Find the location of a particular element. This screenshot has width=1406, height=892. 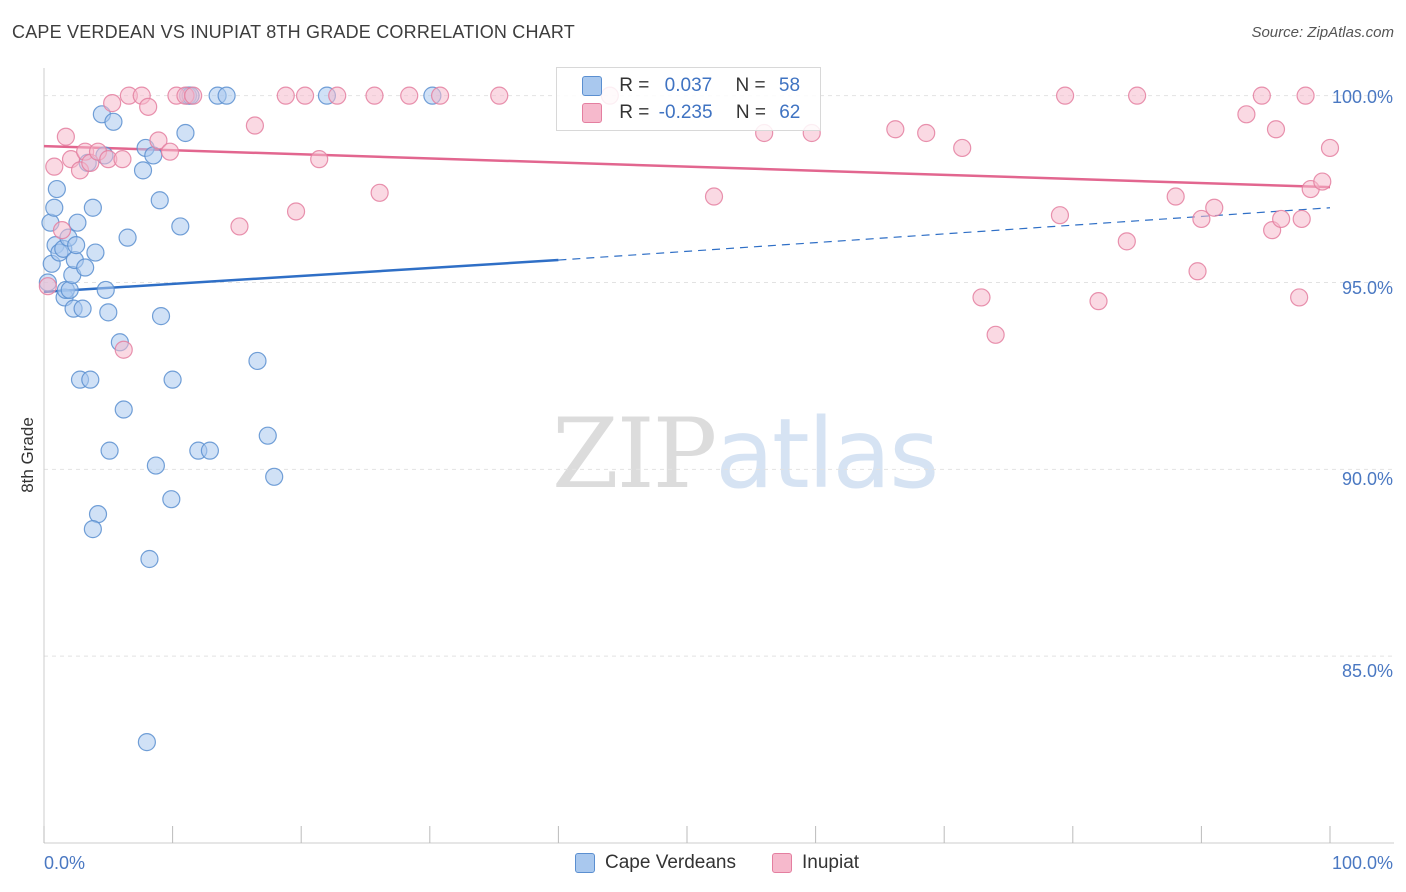

legend-swatch-blue is located at coordinates (592, 85).